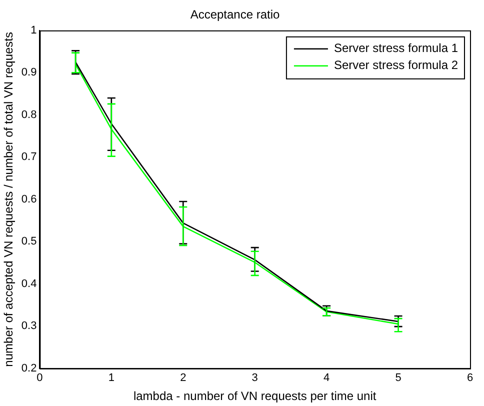  Describe the element at coordinates (9, 199) in the screenshot. I see `y-axis-title: number of accepted VN requests / number of total VN requests` at that location.